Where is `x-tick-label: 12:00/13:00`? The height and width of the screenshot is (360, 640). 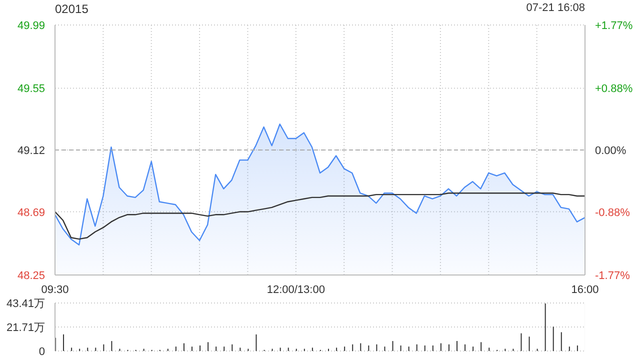 x-tick-label: 12:00/13:00 is located at coordinates (295, 290).